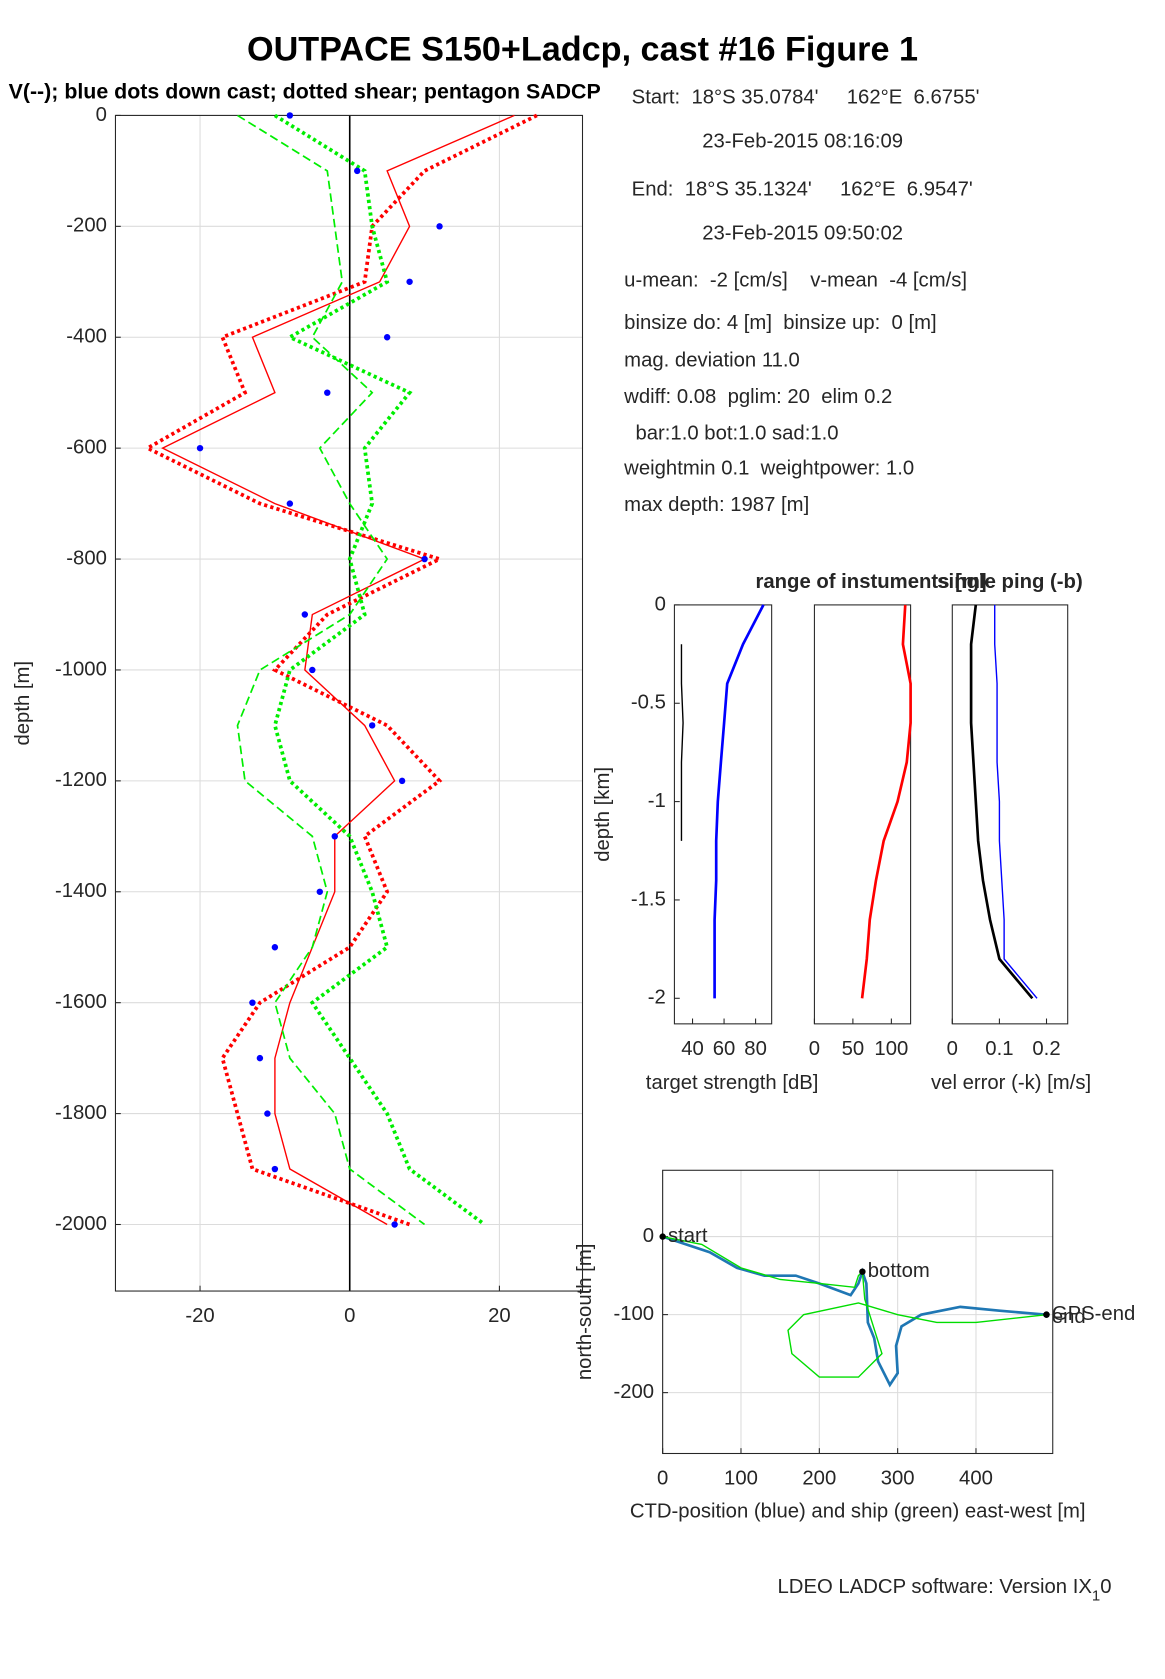 The width and height of the screenshot is (1165, 1679). Describe the element at coordinates (603, 814) in the screenshot. I see `y-axis-label: depth [km]` at that location.